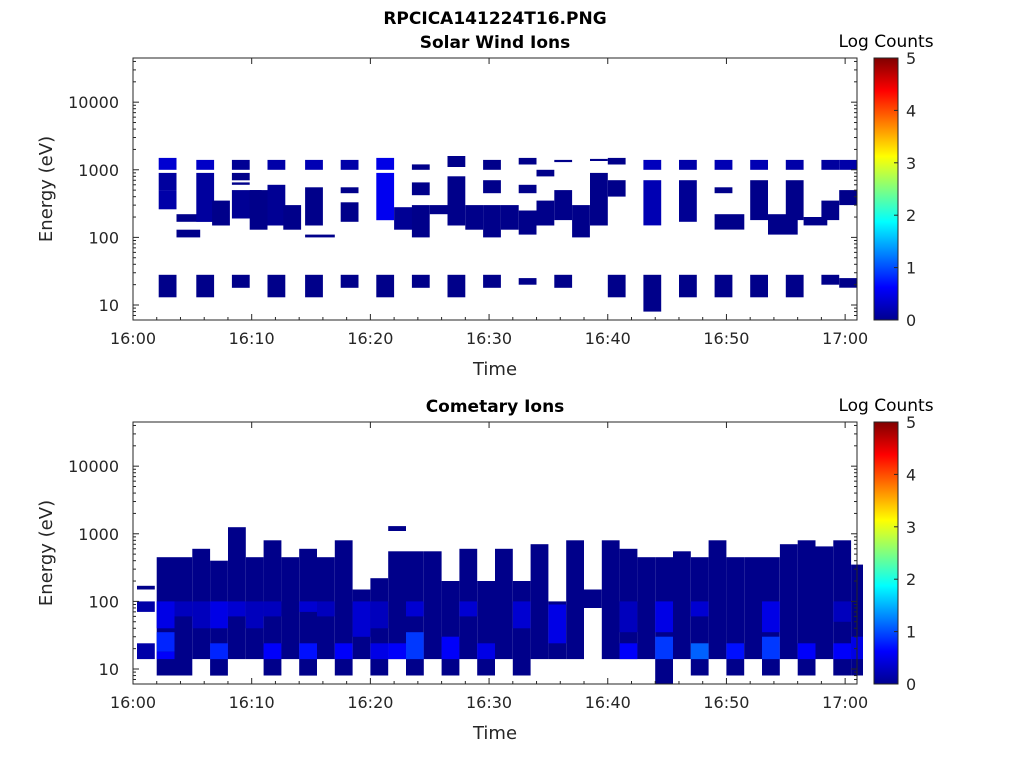 The width and height of the screenshot is (1024, 768). What do you see at coordinates (495, 43) in the screenshot?
I see `panel-title: Solar Wind Ions` at bounding box center [495, 43].